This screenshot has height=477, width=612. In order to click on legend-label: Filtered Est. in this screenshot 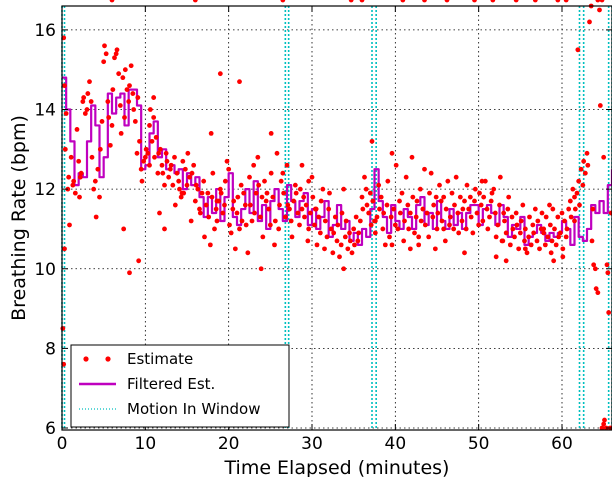, I will do `click(171, 384)`.